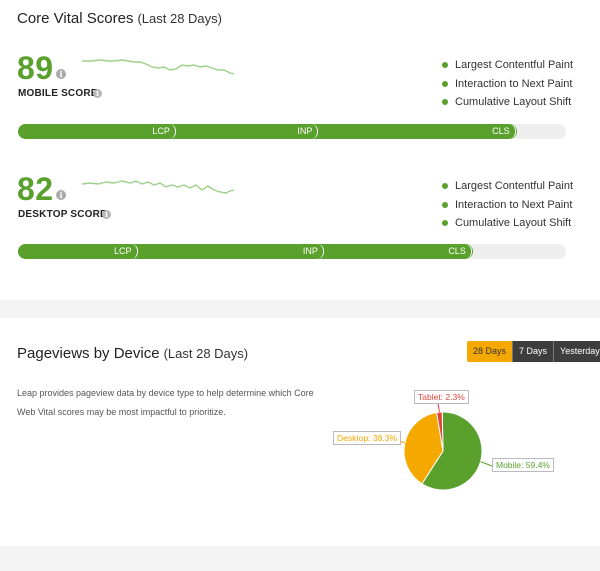 This screenshot has height=571, width=600. Describe the element at coordinates (367, 438) in the screenshot. I see `pie-label-desktop: Desktop: 38.3%` at that location.